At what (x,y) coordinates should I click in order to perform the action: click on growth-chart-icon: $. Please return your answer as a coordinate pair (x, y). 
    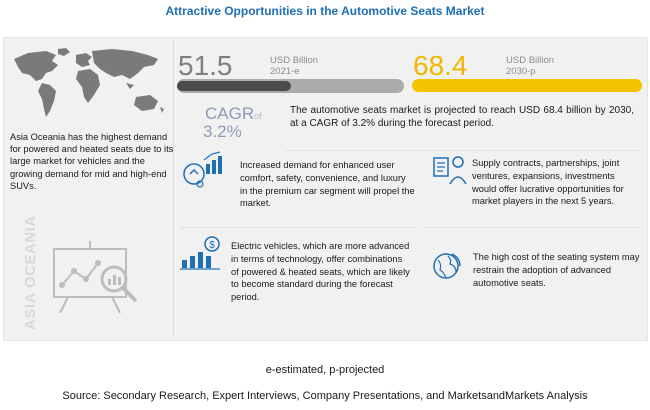
    Looking at the image, I should click on (202, 253).